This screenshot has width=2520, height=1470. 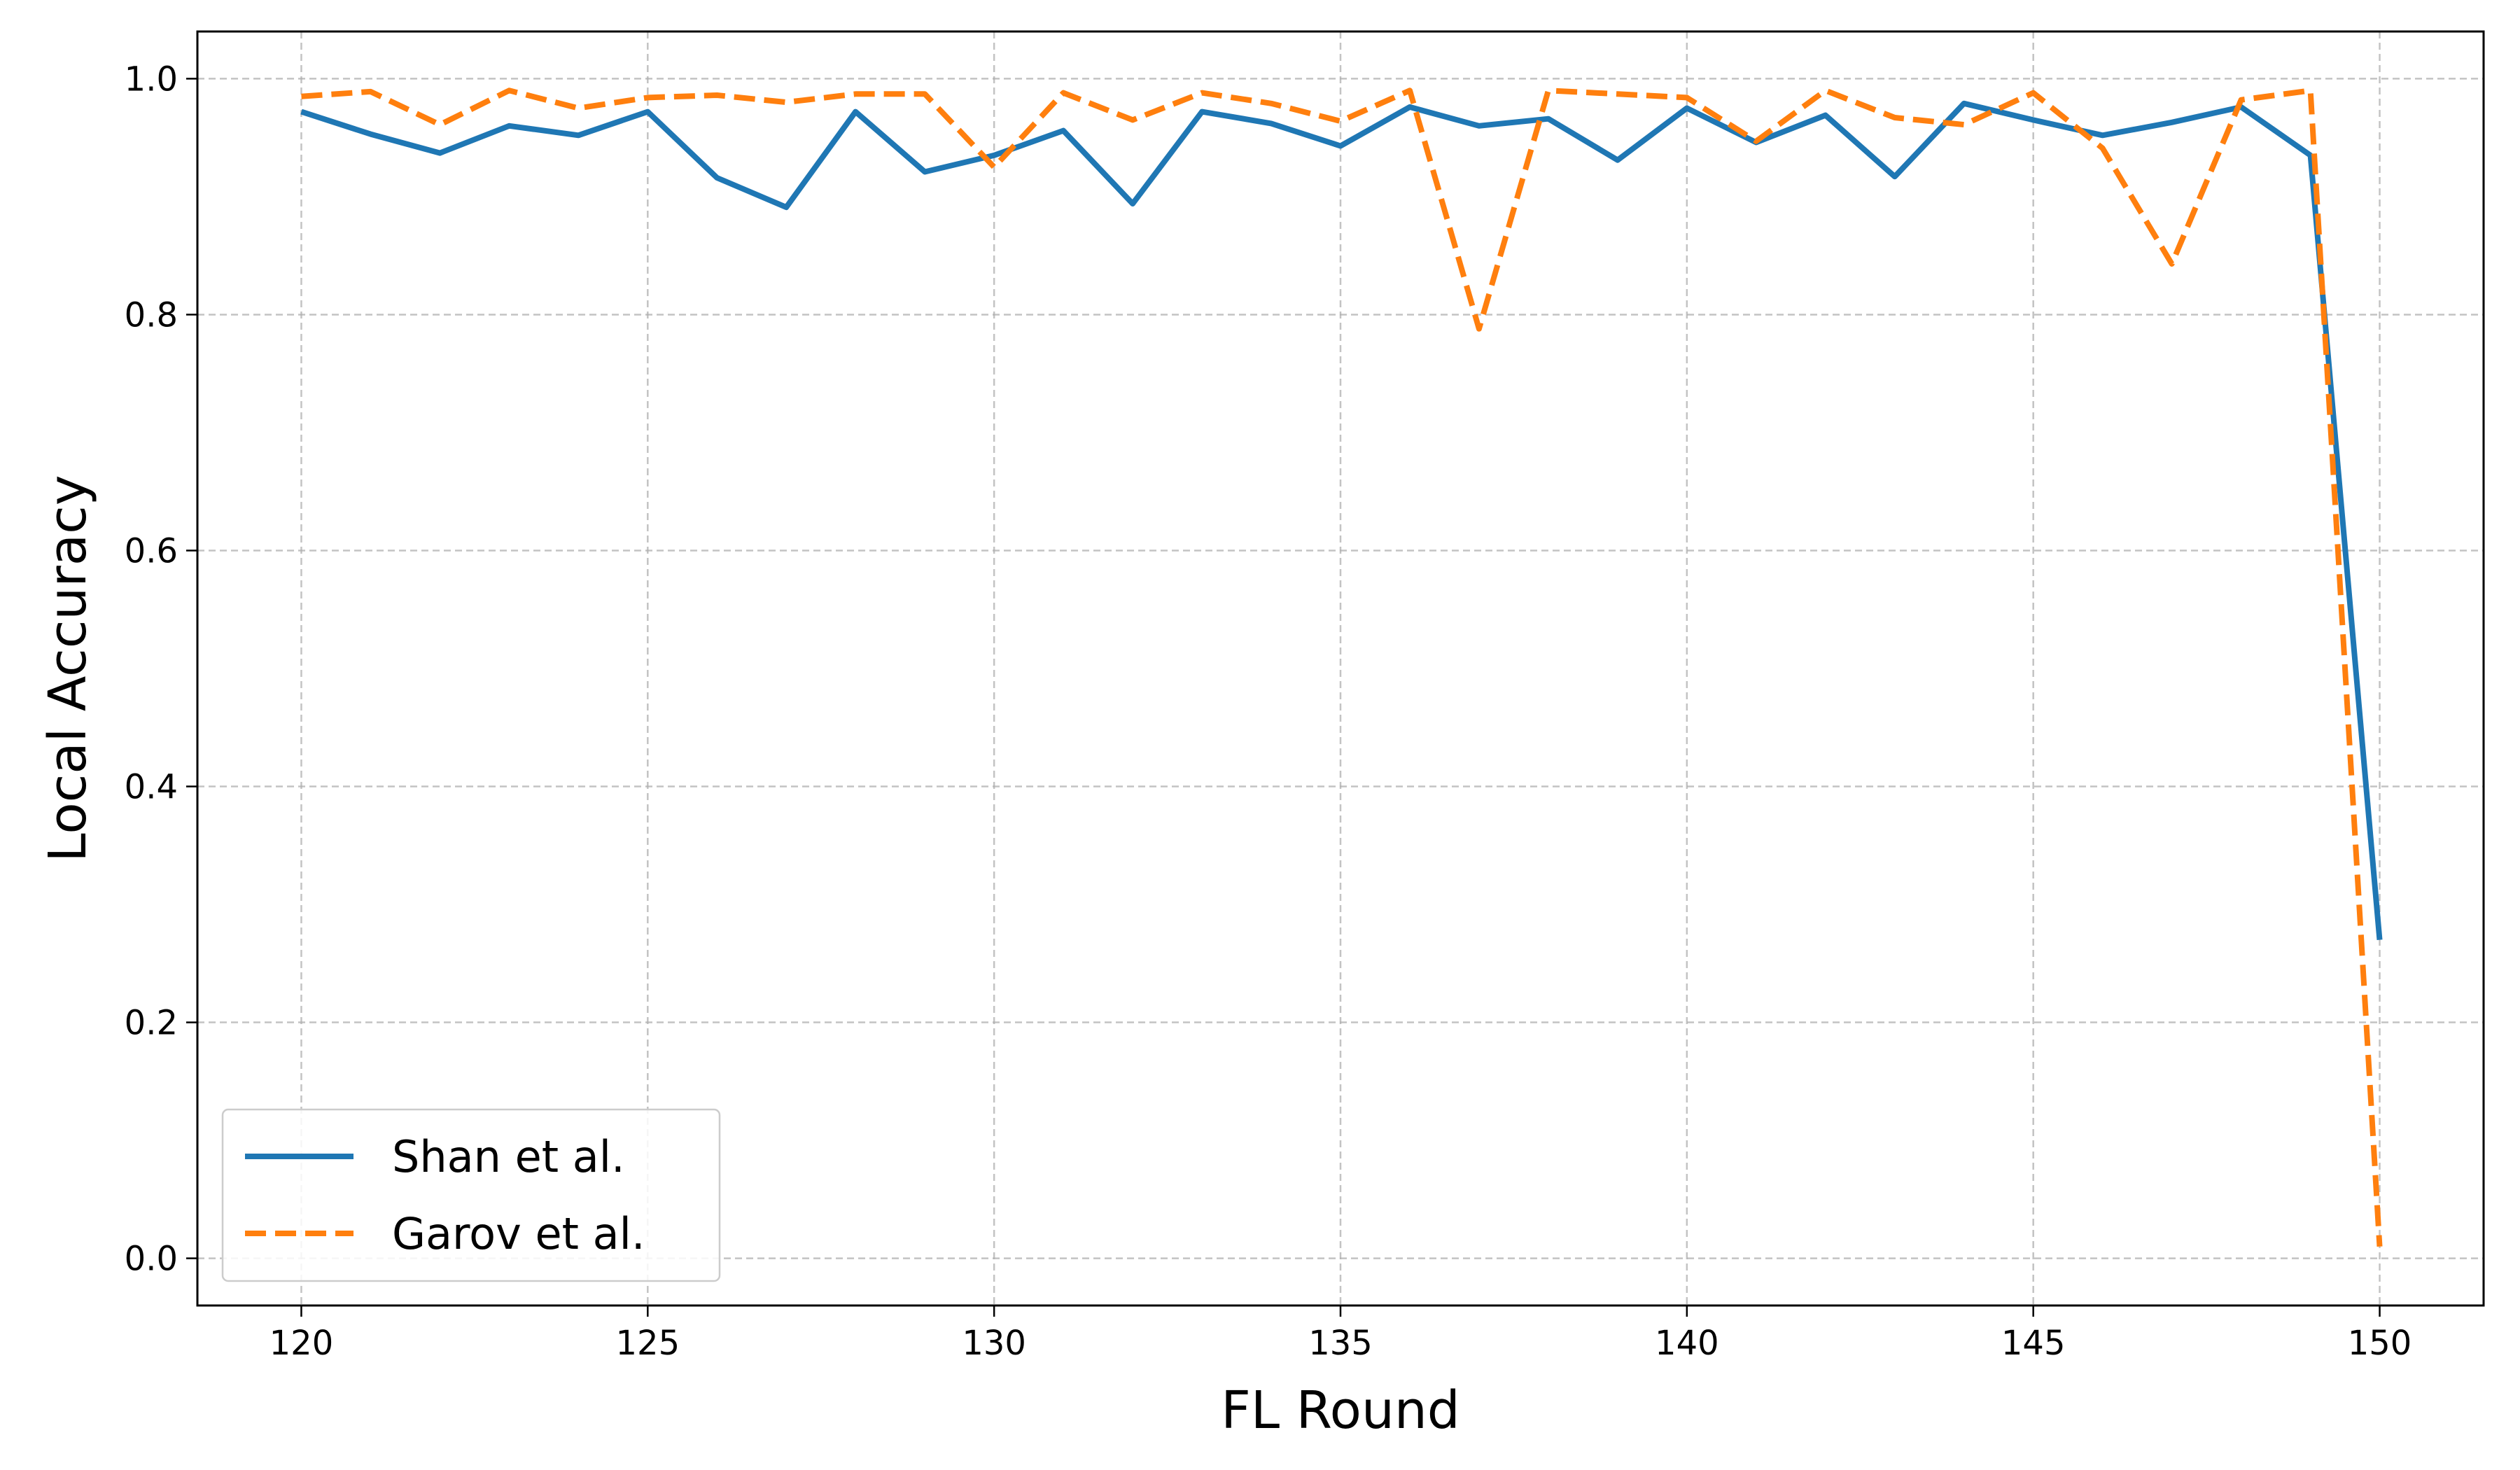 What do you see at coordinates (151, 550) in the screenshot?
I see `y-tick-label-3: 0.6` at bounding box center [151, 550].